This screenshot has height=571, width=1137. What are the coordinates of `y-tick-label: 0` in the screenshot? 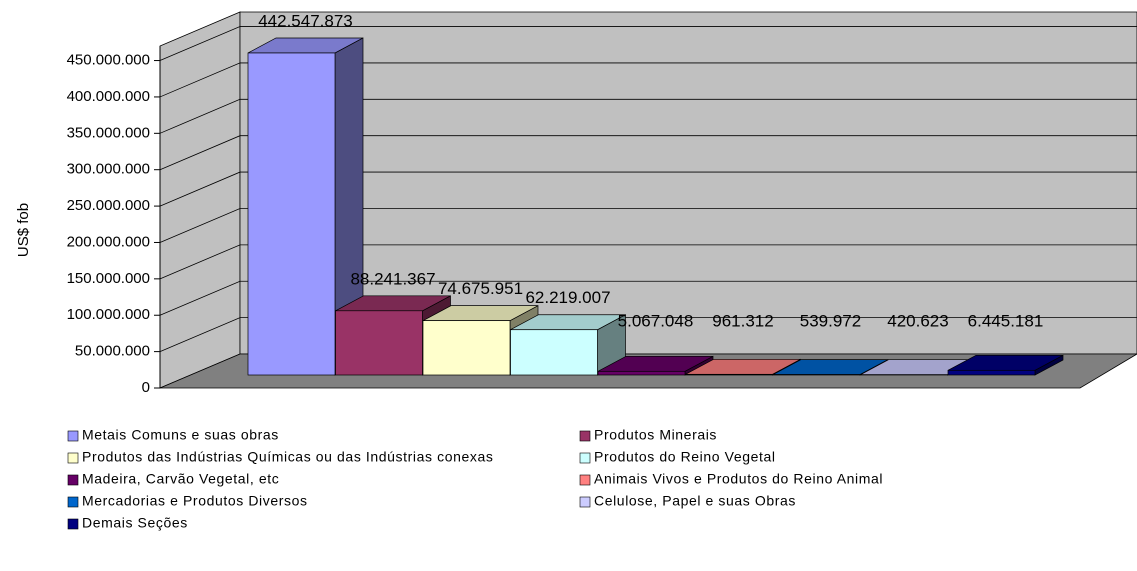 It's located at (146, 387).